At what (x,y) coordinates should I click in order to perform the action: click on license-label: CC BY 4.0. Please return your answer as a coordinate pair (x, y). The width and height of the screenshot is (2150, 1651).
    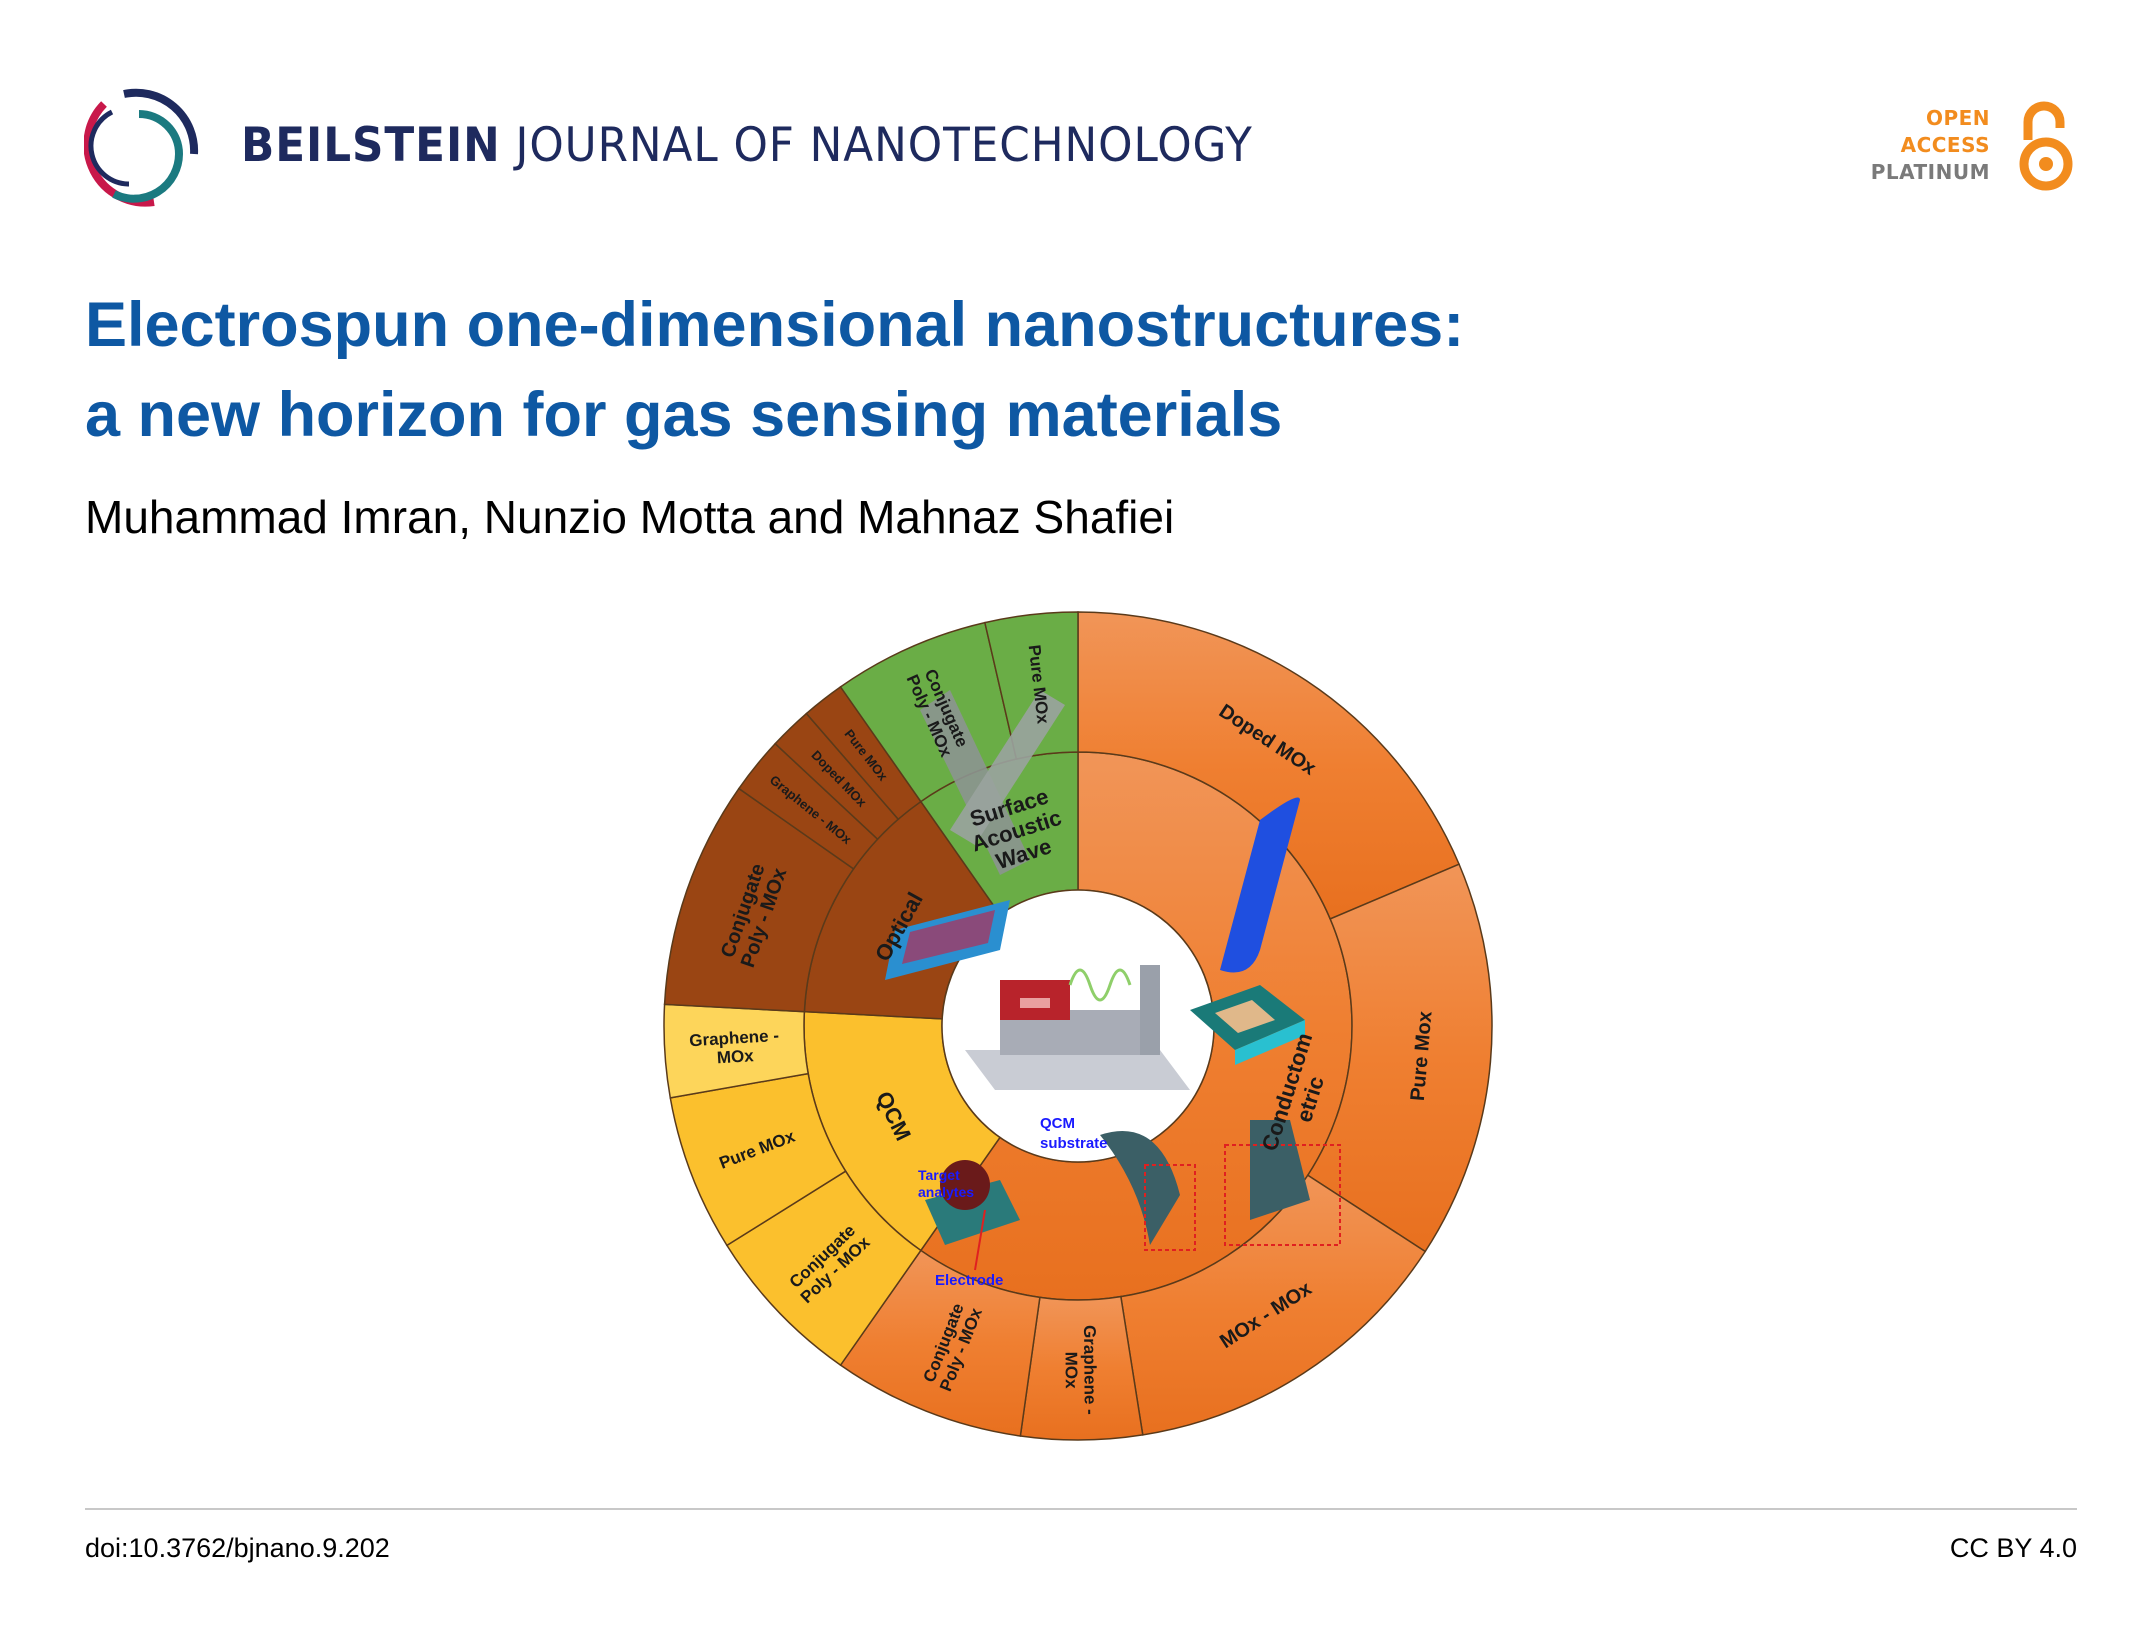
    Looking at the image, I should click on (2013, 1548).